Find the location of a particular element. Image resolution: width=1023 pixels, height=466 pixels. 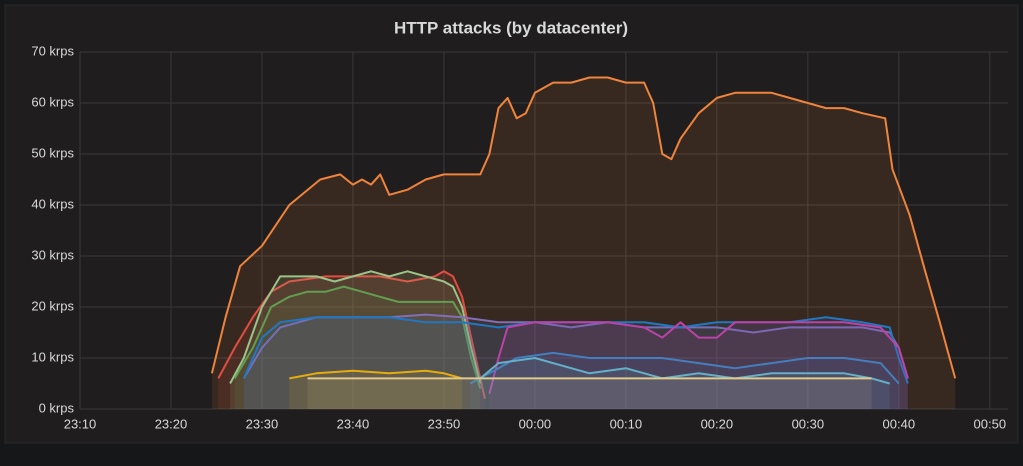

chart-title: HTTP attacks (by datacenter) is located at coordinates (511, 27).